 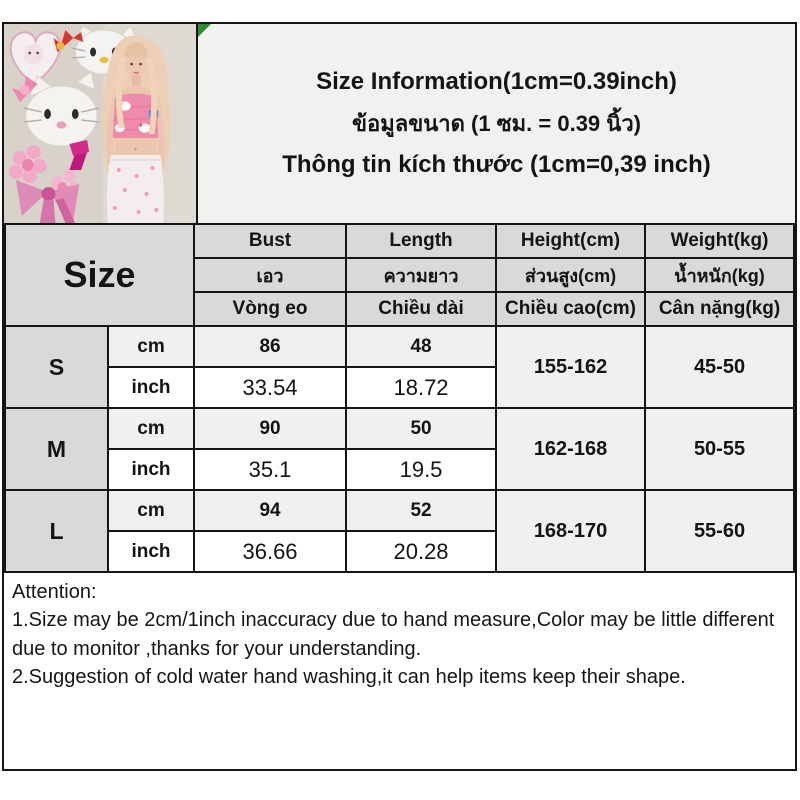 I want to click on s-weight-range: 45-50, so click(x=720, y=367).